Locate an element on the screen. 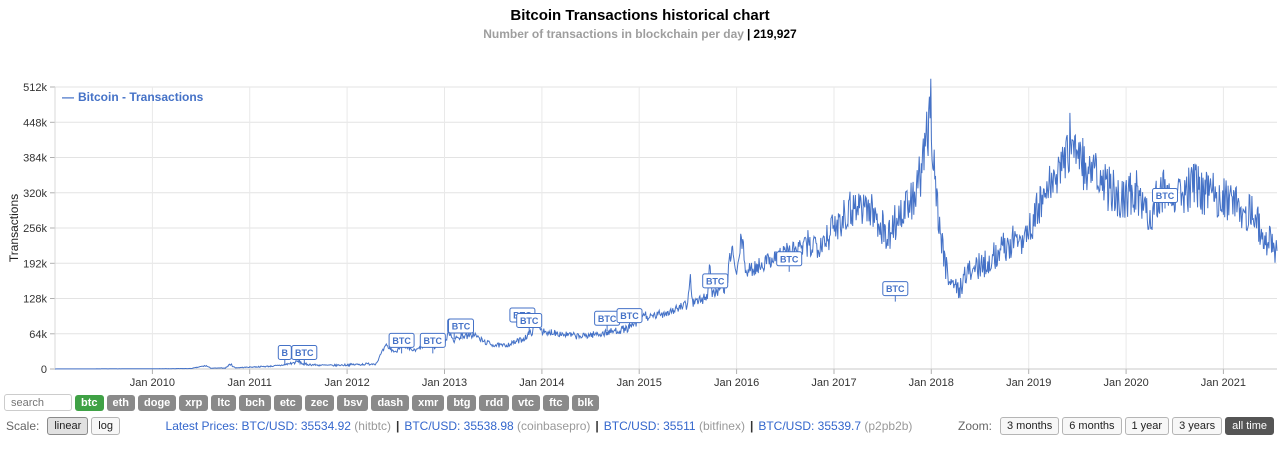 The width and height of the screenshot is (1280, 450). scale-button-log: log is located at coordinates (105, 426).